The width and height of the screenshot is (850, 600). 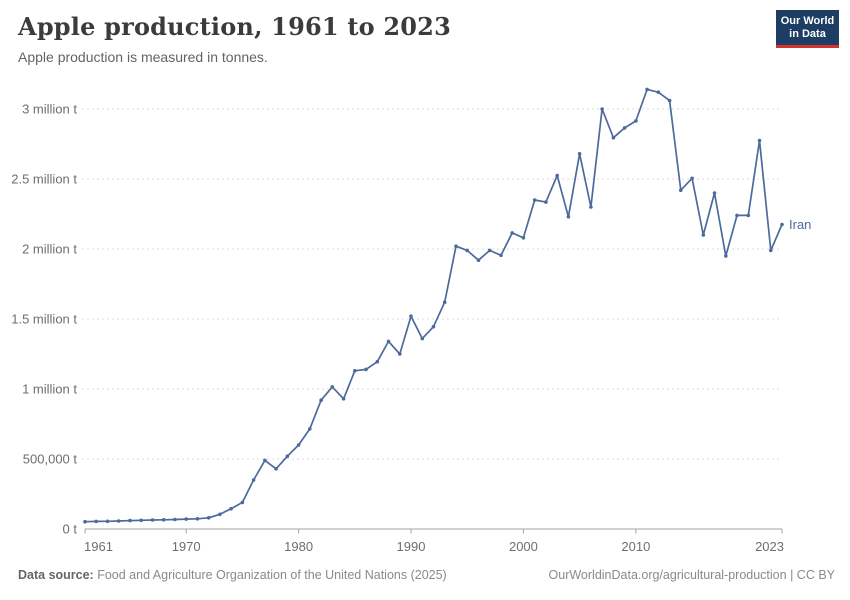 I want to click on owid-logo-line1: Our World, so click(x=807, y=20).